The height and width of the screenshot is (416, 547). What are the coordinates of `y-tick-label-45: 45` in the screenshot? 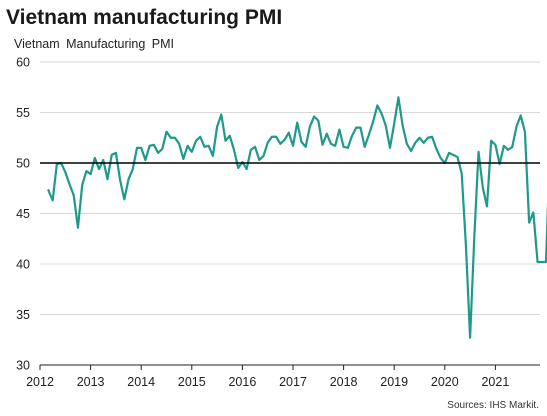 It's located at (23, 214).